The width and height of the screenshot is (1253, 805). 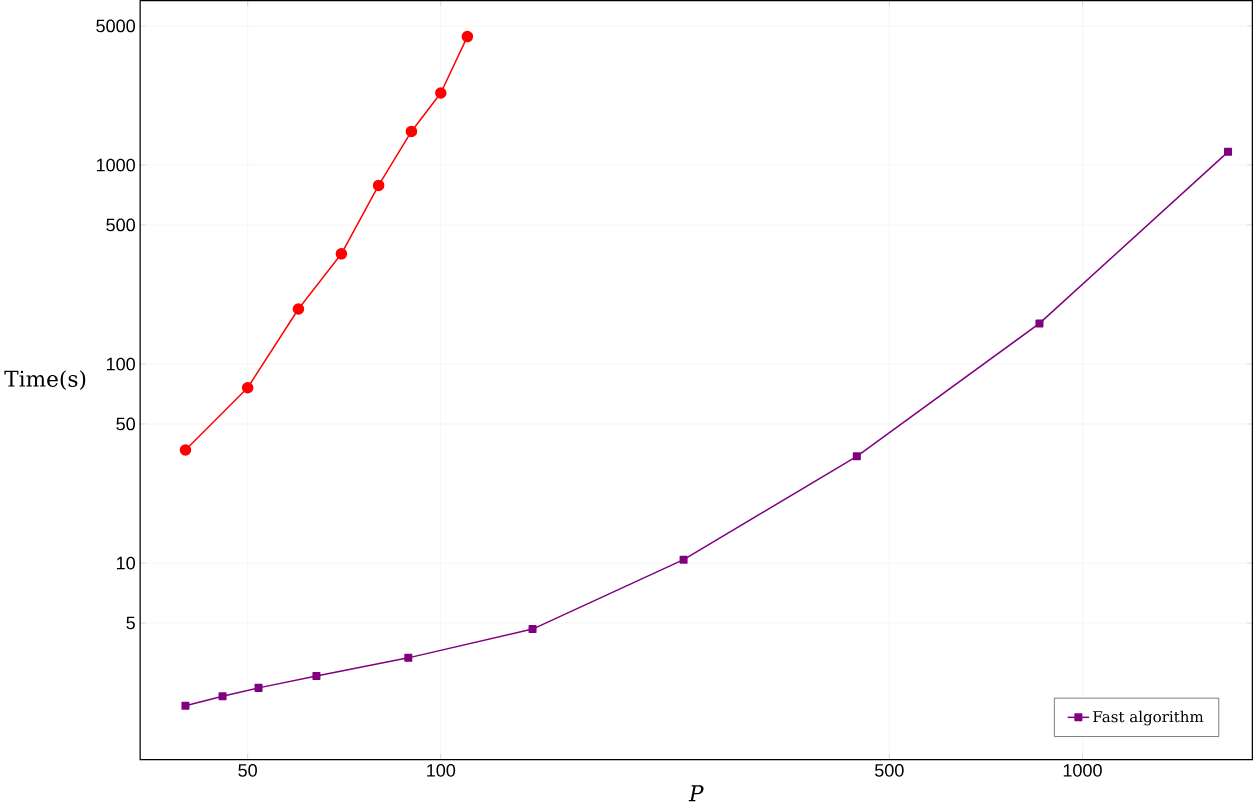 What do you see at coordinates (126, 563) in the screenshot?
I see `y-tick-label: 10` at bounding box center [126, 563].